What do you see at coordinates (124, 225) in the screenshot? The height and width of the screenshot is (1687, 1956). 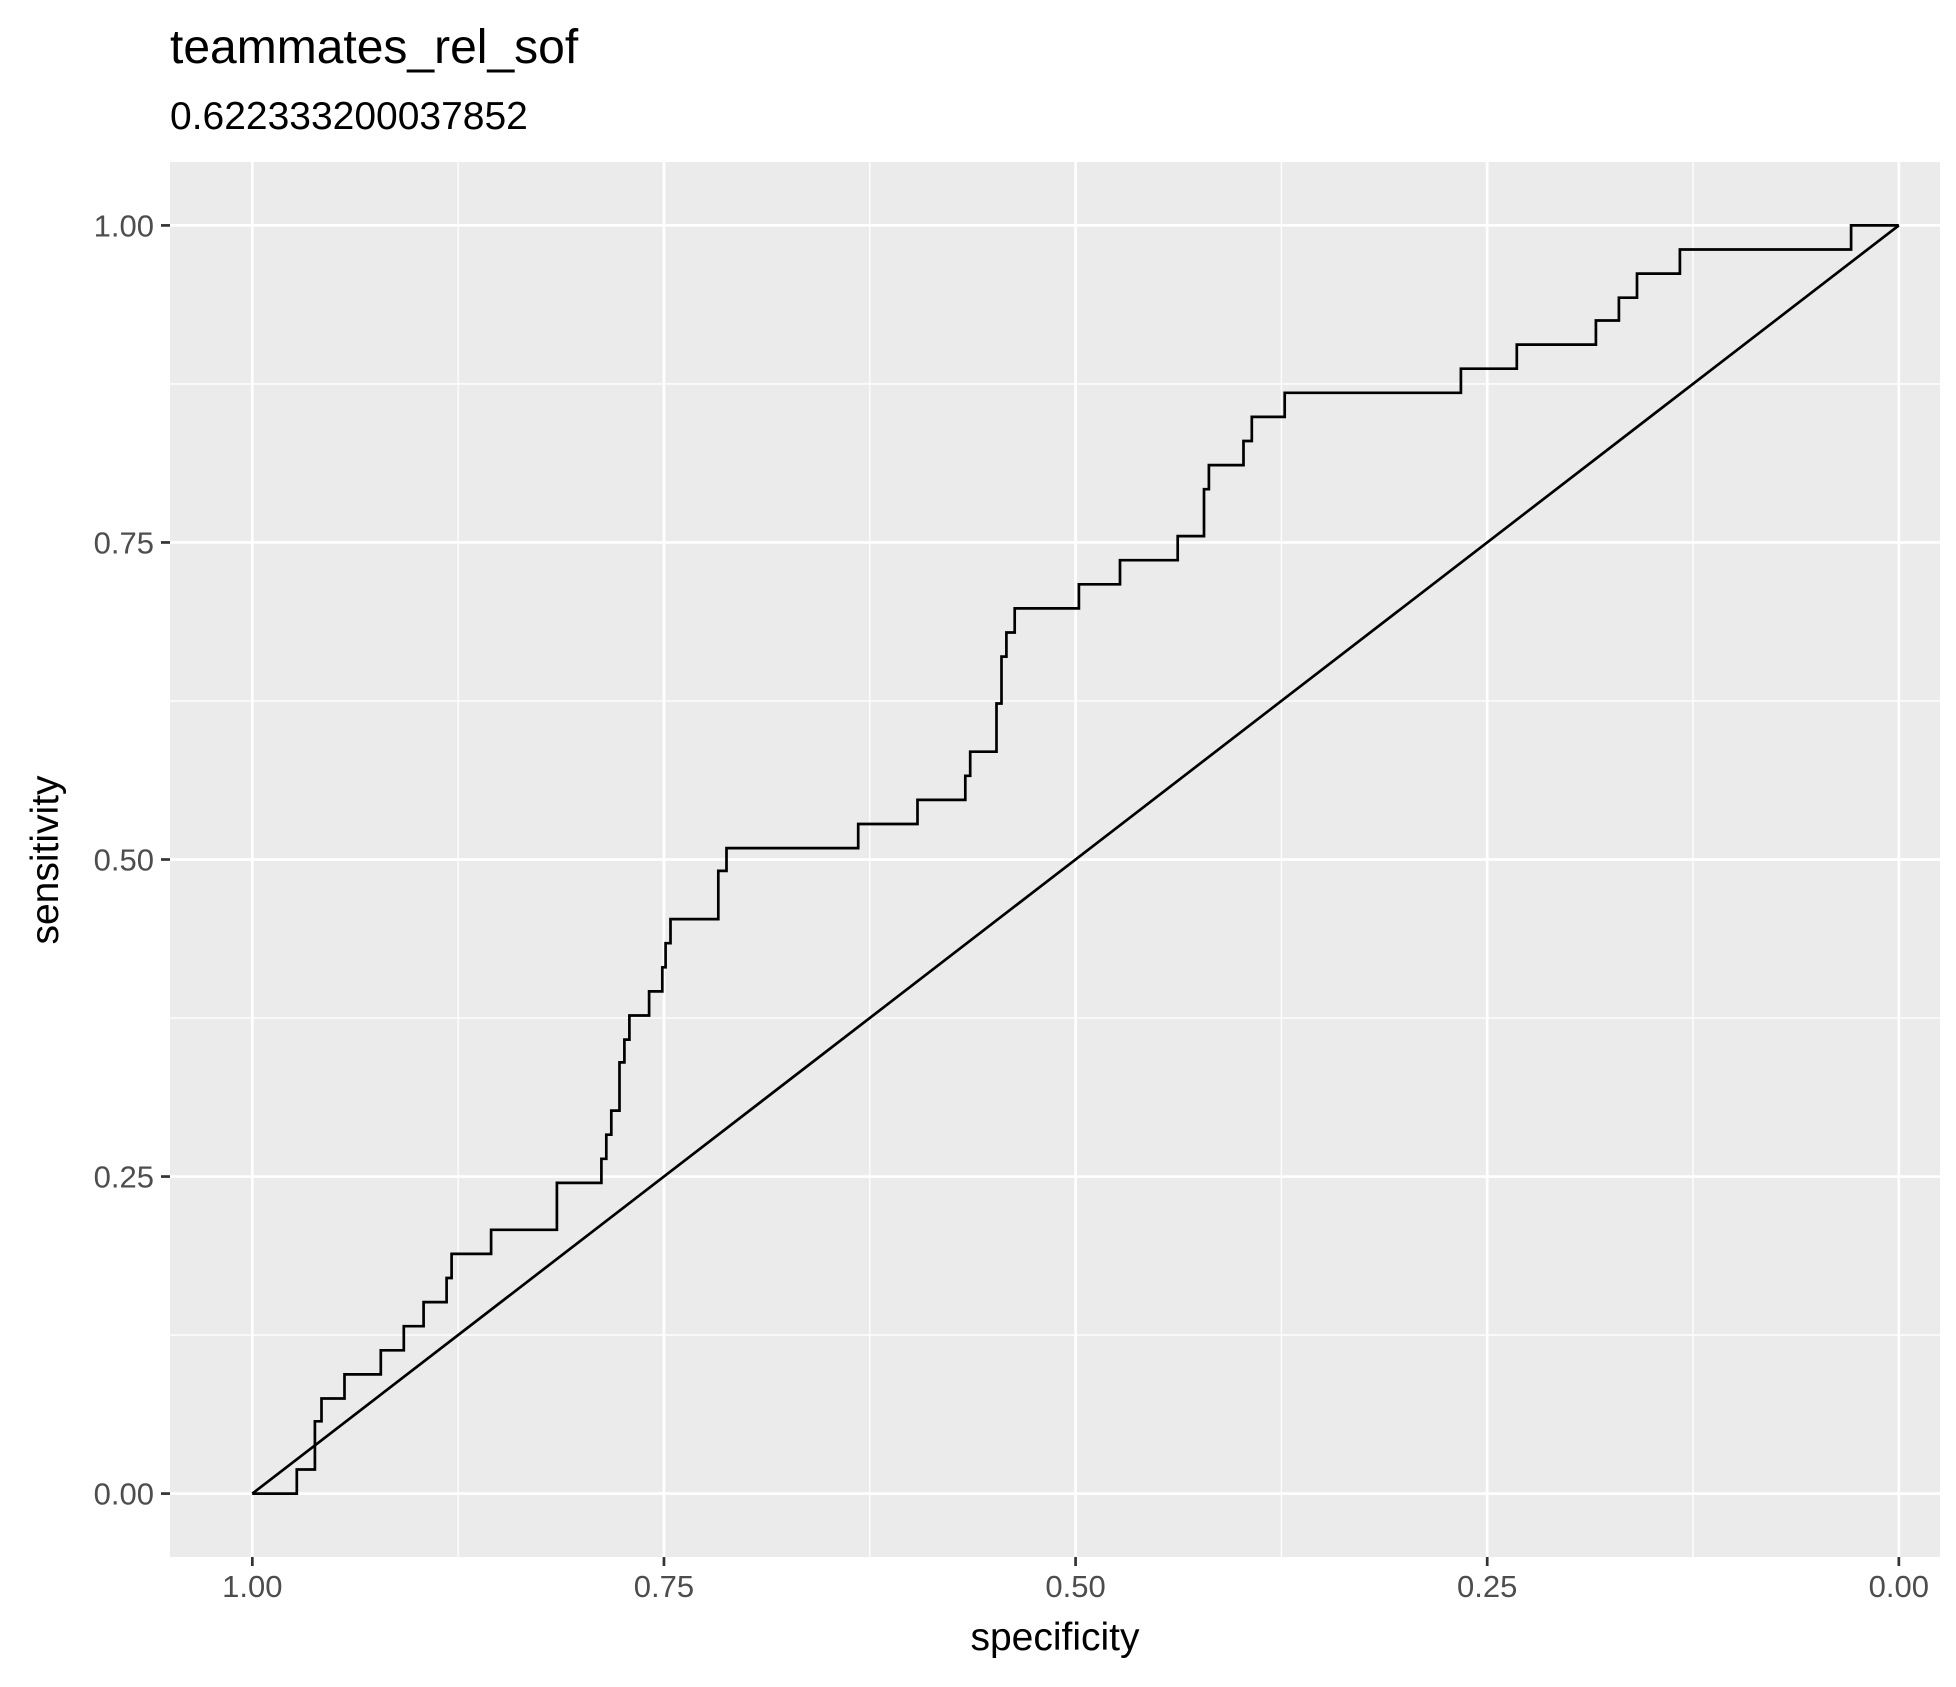 I see `y-tick-label: 1.00` at bounding box center [124, 225].